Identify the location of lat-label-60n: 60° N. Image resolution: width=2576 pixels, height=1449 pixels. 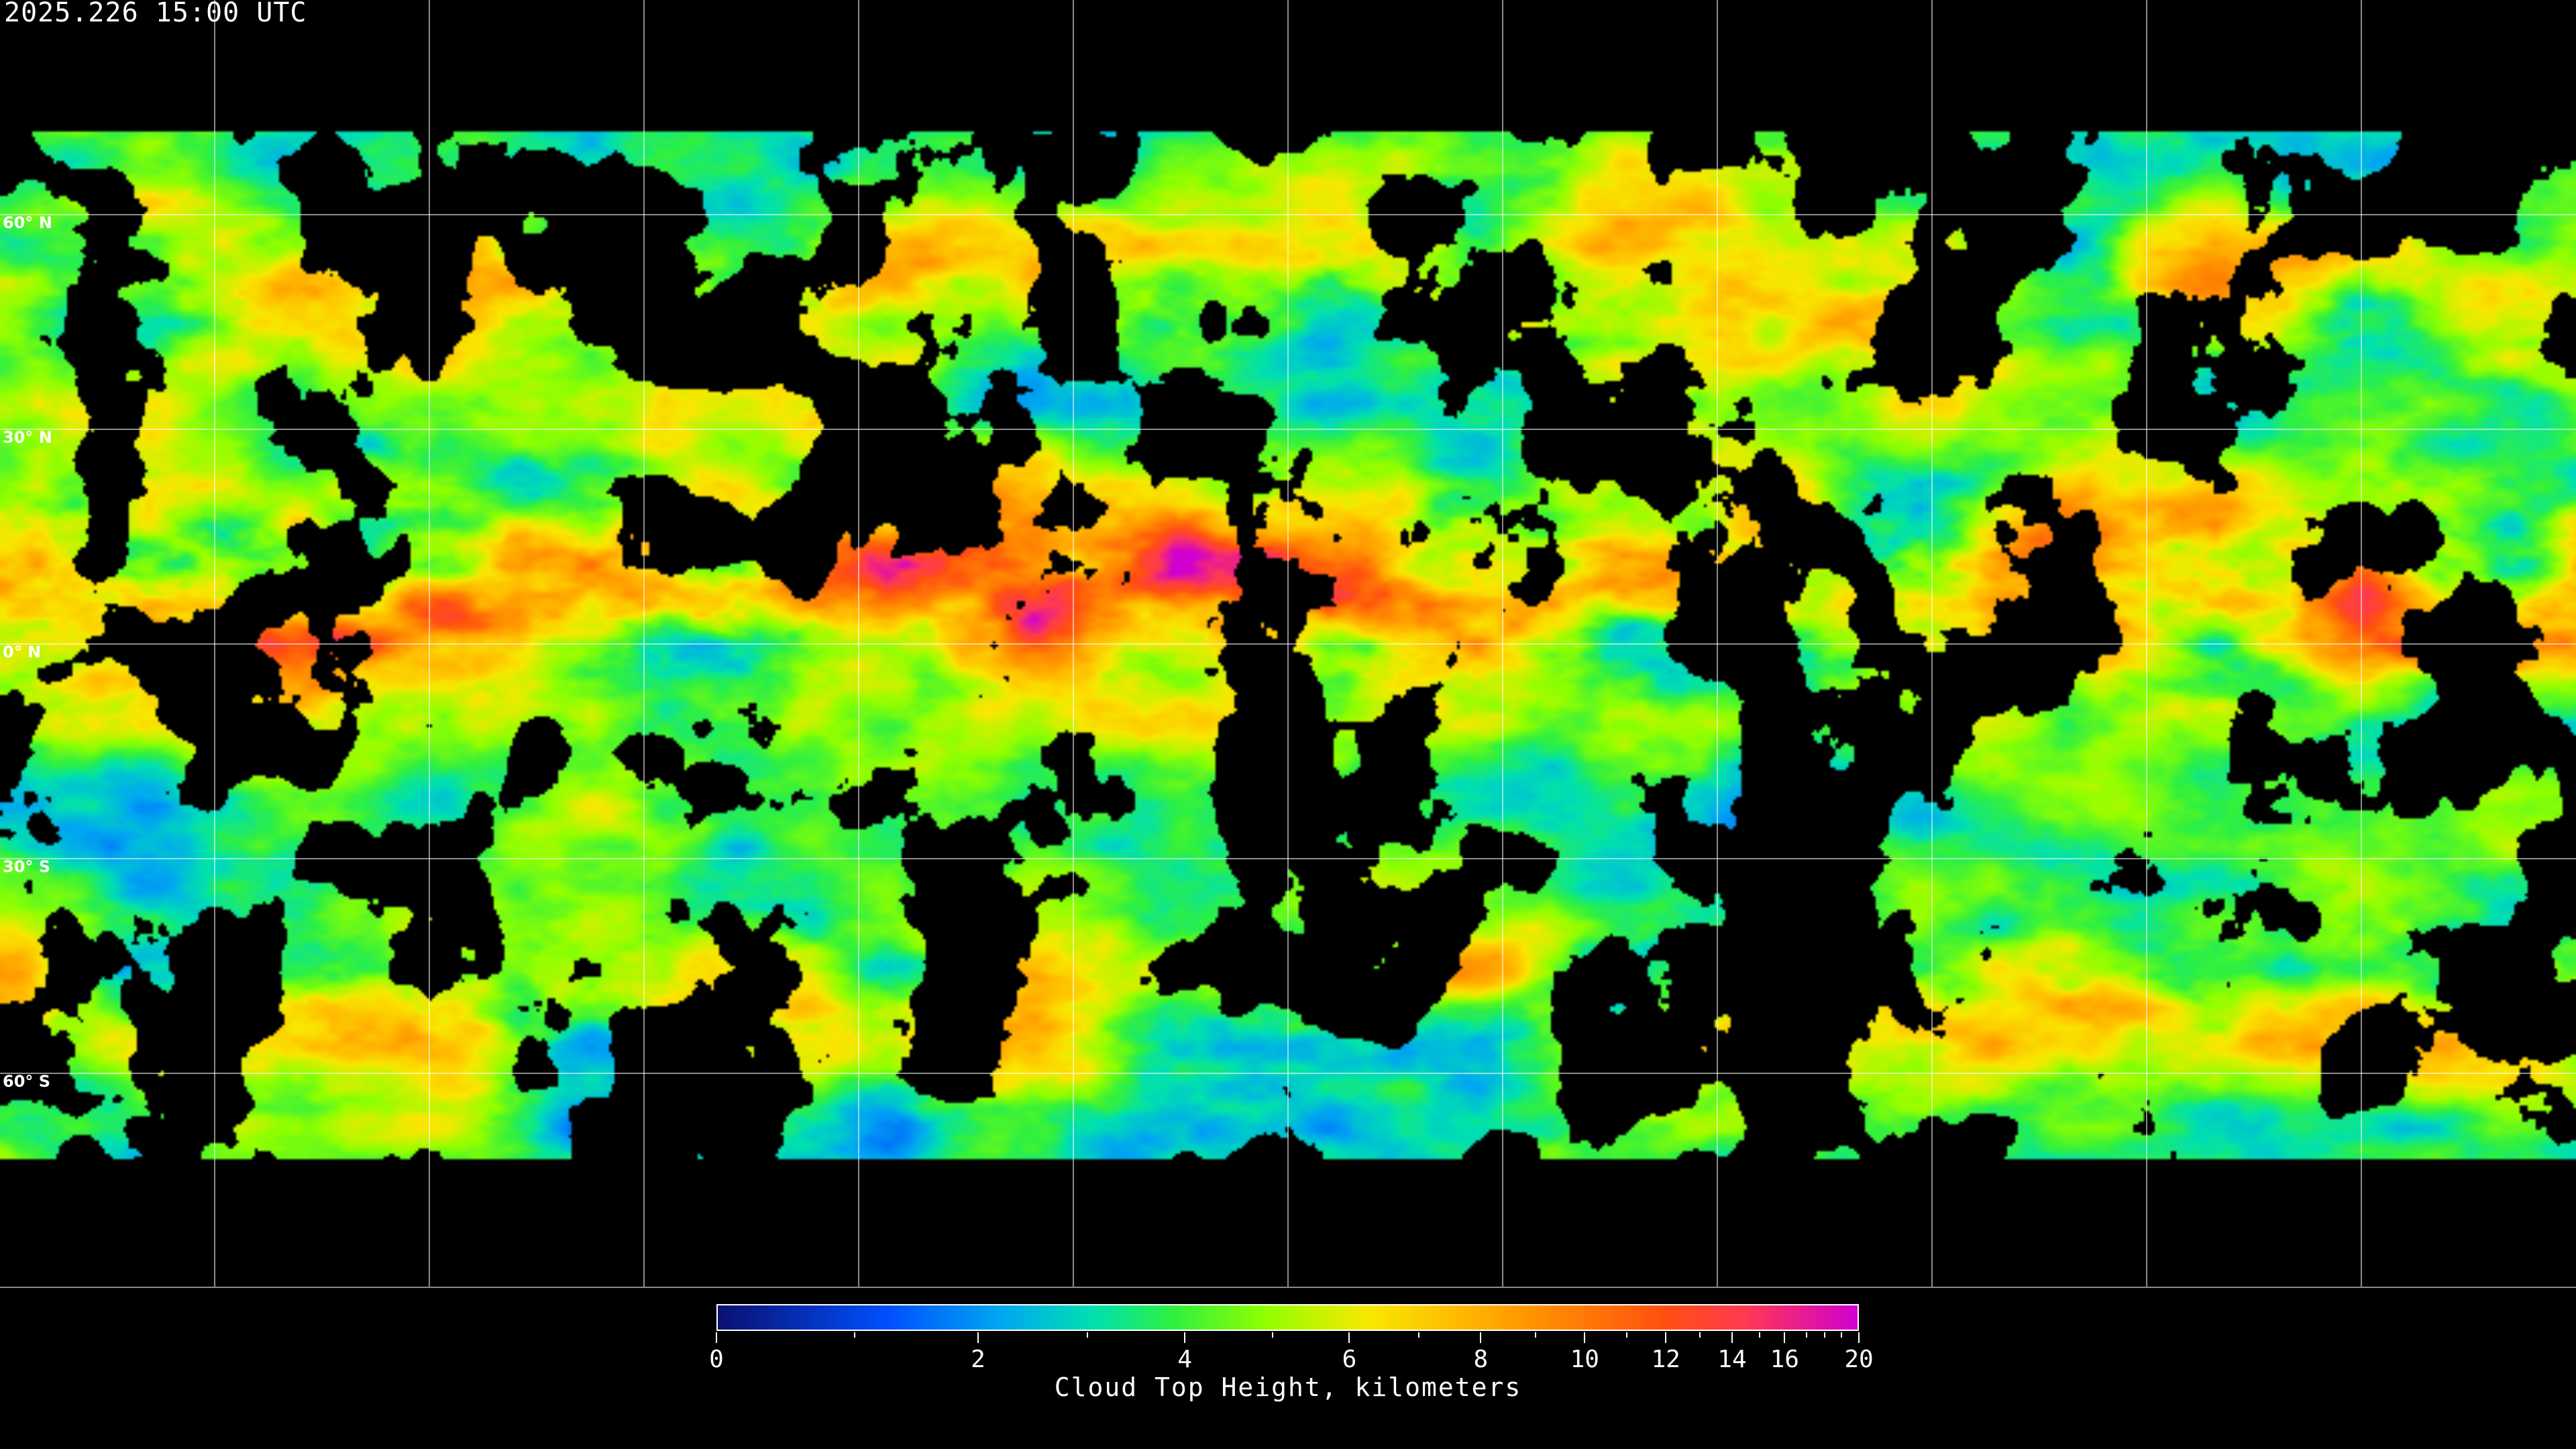
(27, 222).